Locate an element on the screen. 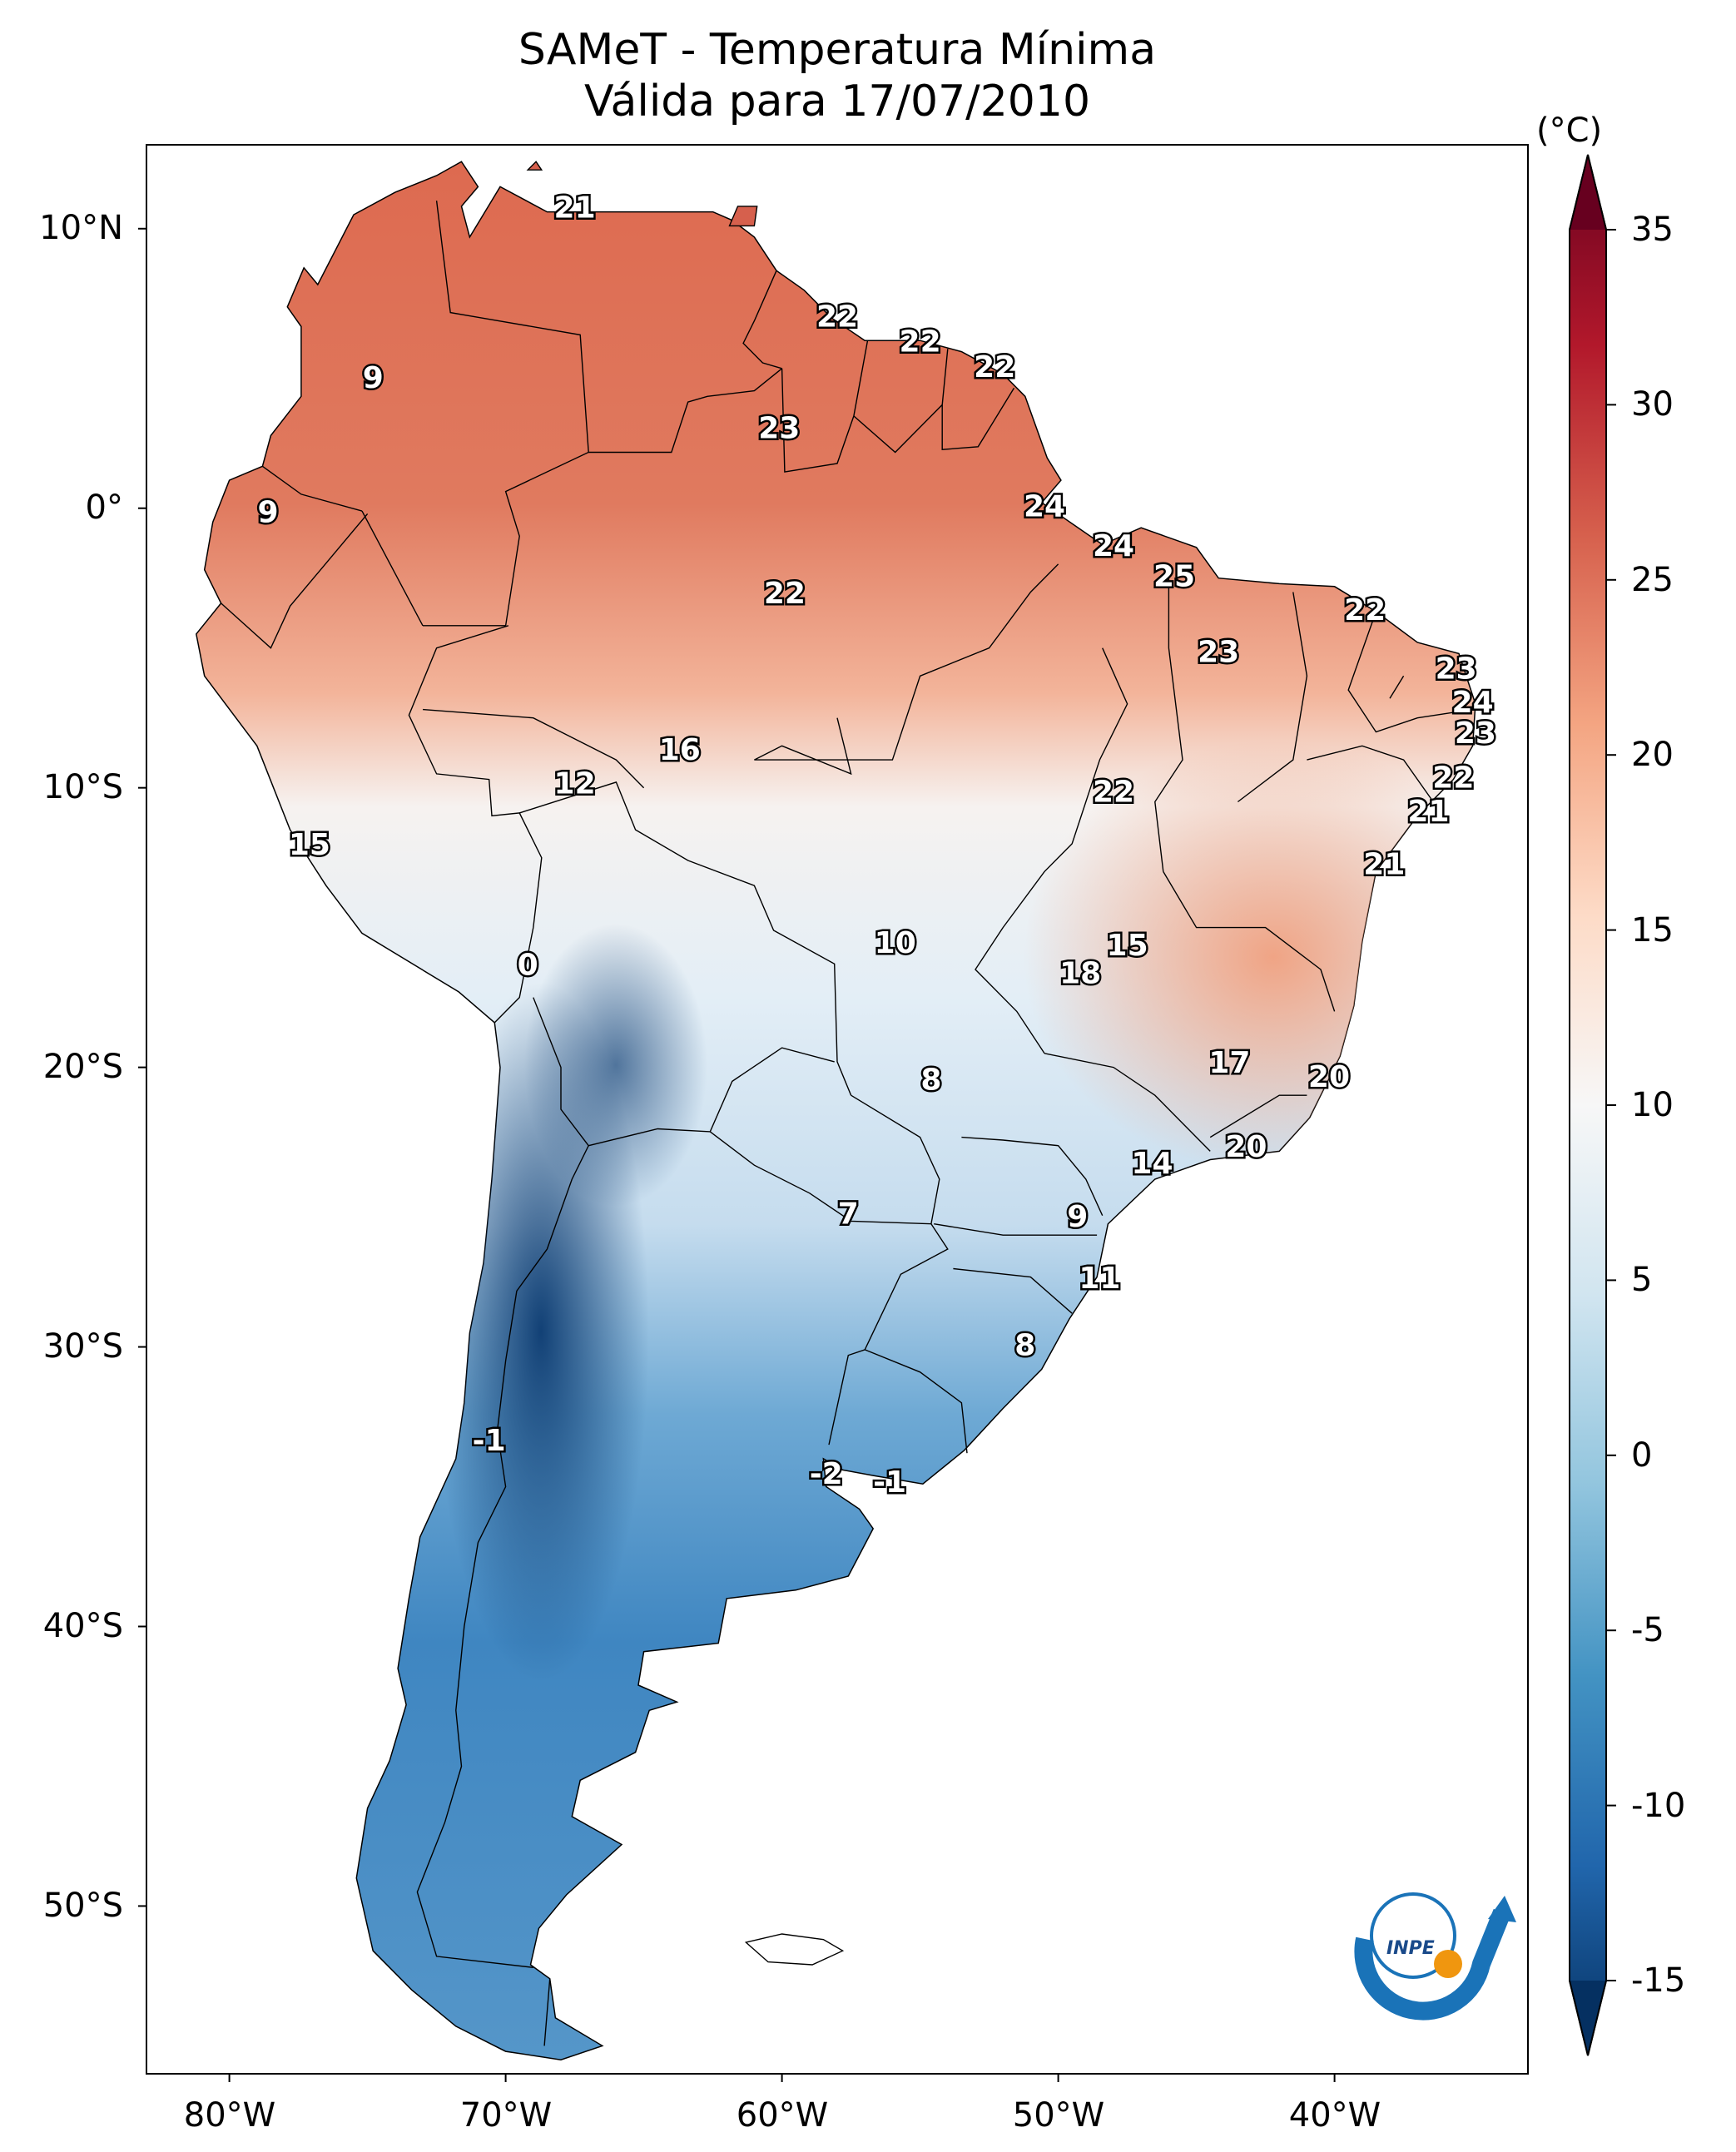 This screenshot has height=2152, width=1736. colorbar-unit: (°C) is located at coordinates (1570, 131).